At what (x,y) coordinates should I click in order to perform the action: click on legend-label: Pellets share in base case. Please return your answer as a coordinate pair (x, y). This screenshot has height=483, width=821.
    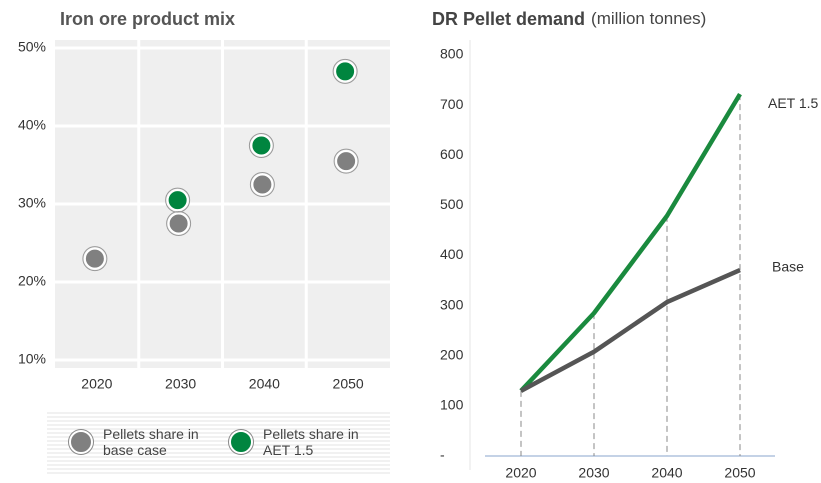
    Looking at the image, I should click on (151, 442).